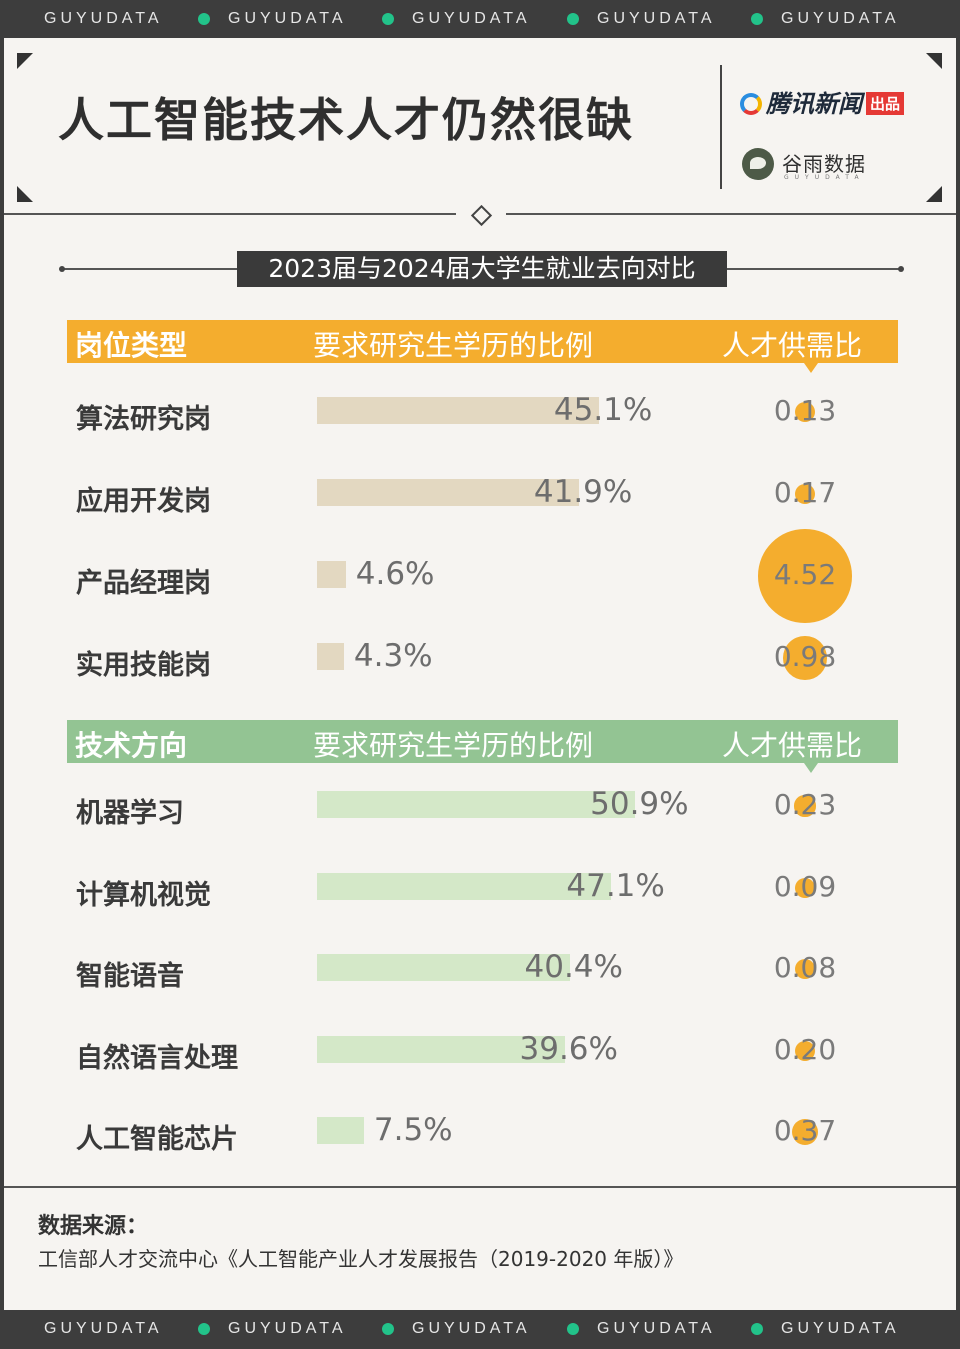  Describe the element at coordinates (157, 1058) in the screenshot. I see `category-label: 自然语言处理` at that location.